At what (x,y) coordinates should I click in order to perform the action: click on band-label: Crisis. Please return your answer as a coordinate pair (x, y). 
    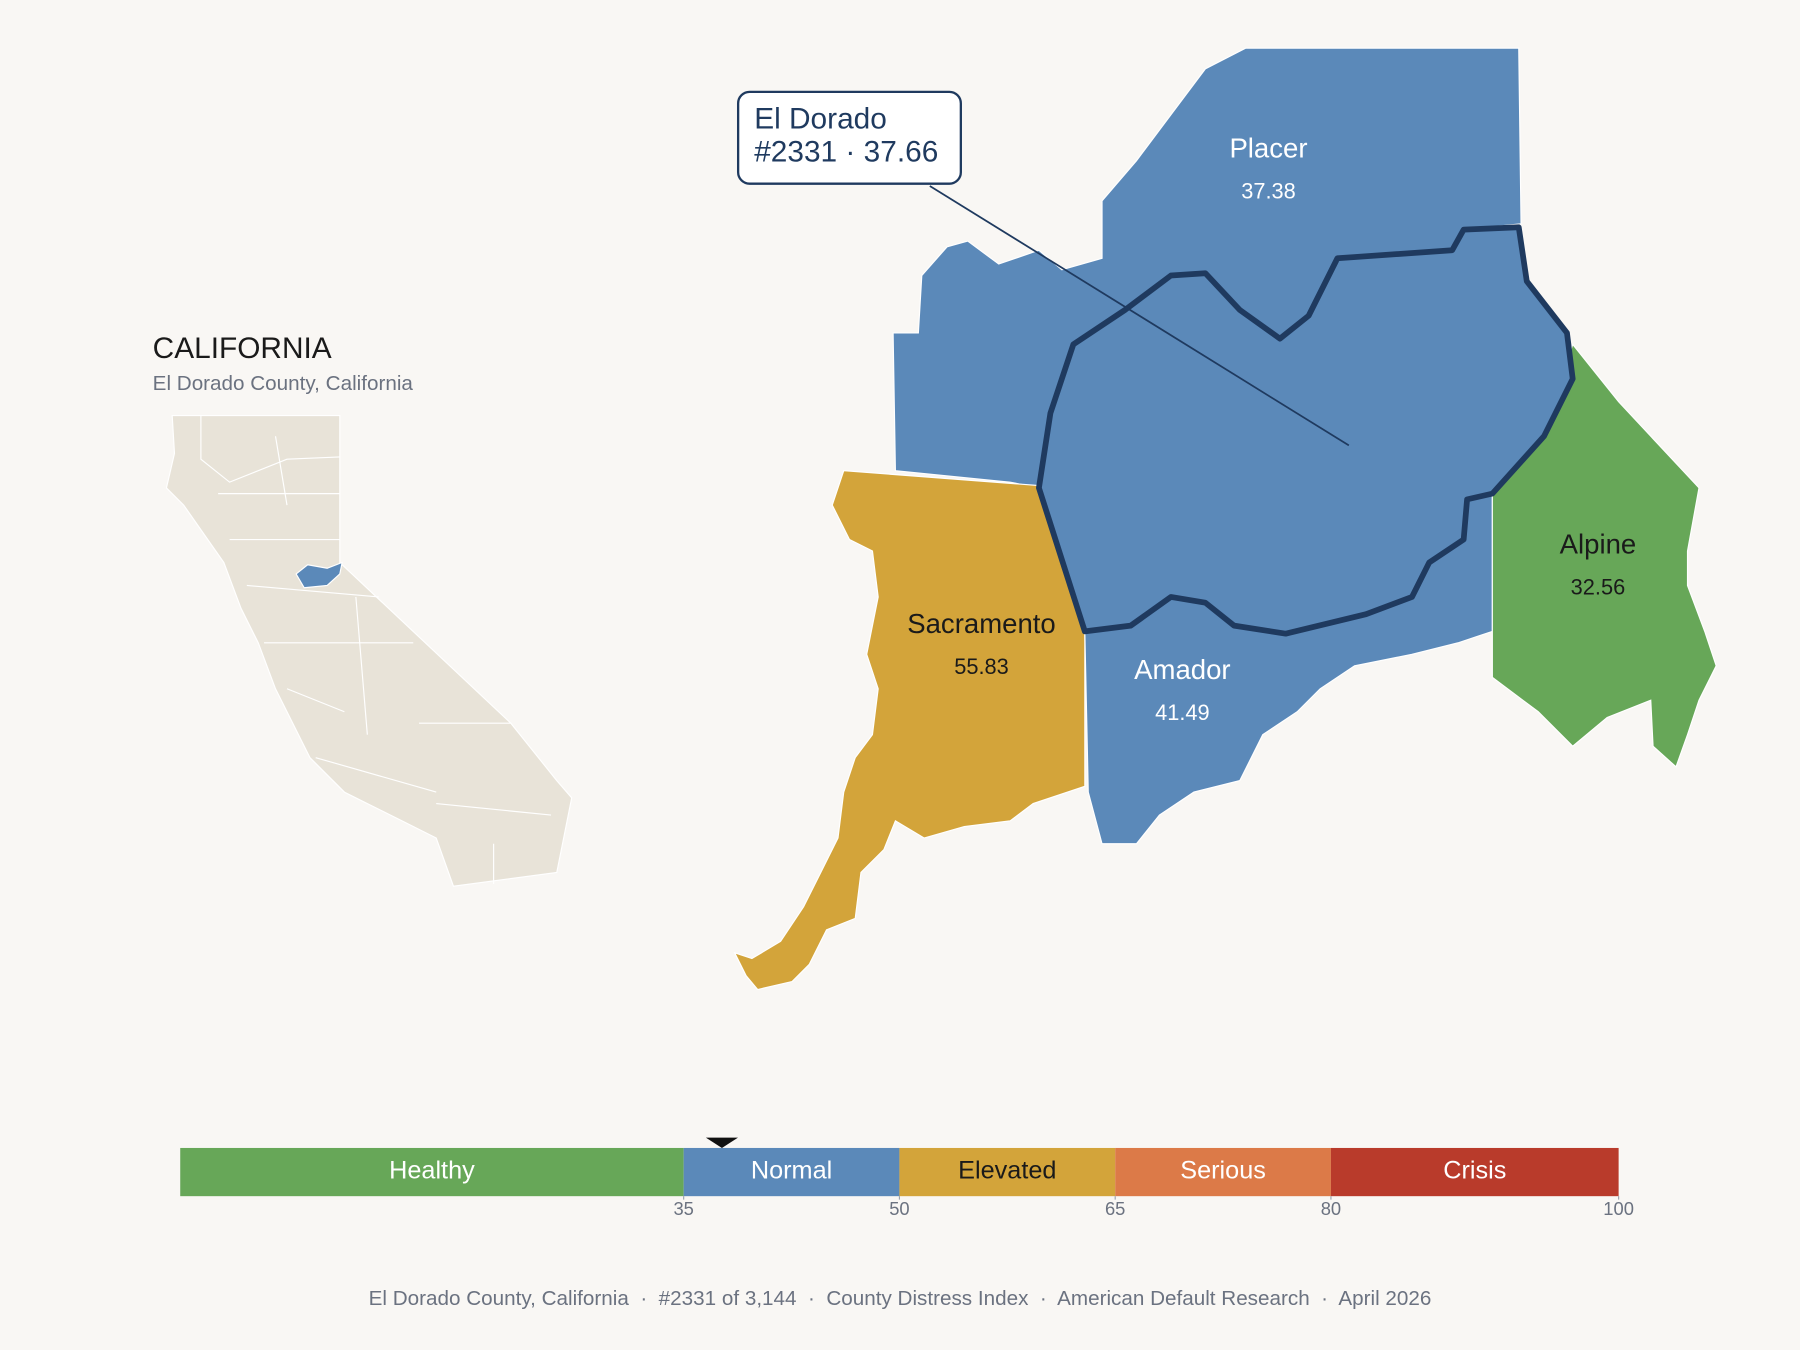
    Looking at the image, I should click on (1474, 1171).